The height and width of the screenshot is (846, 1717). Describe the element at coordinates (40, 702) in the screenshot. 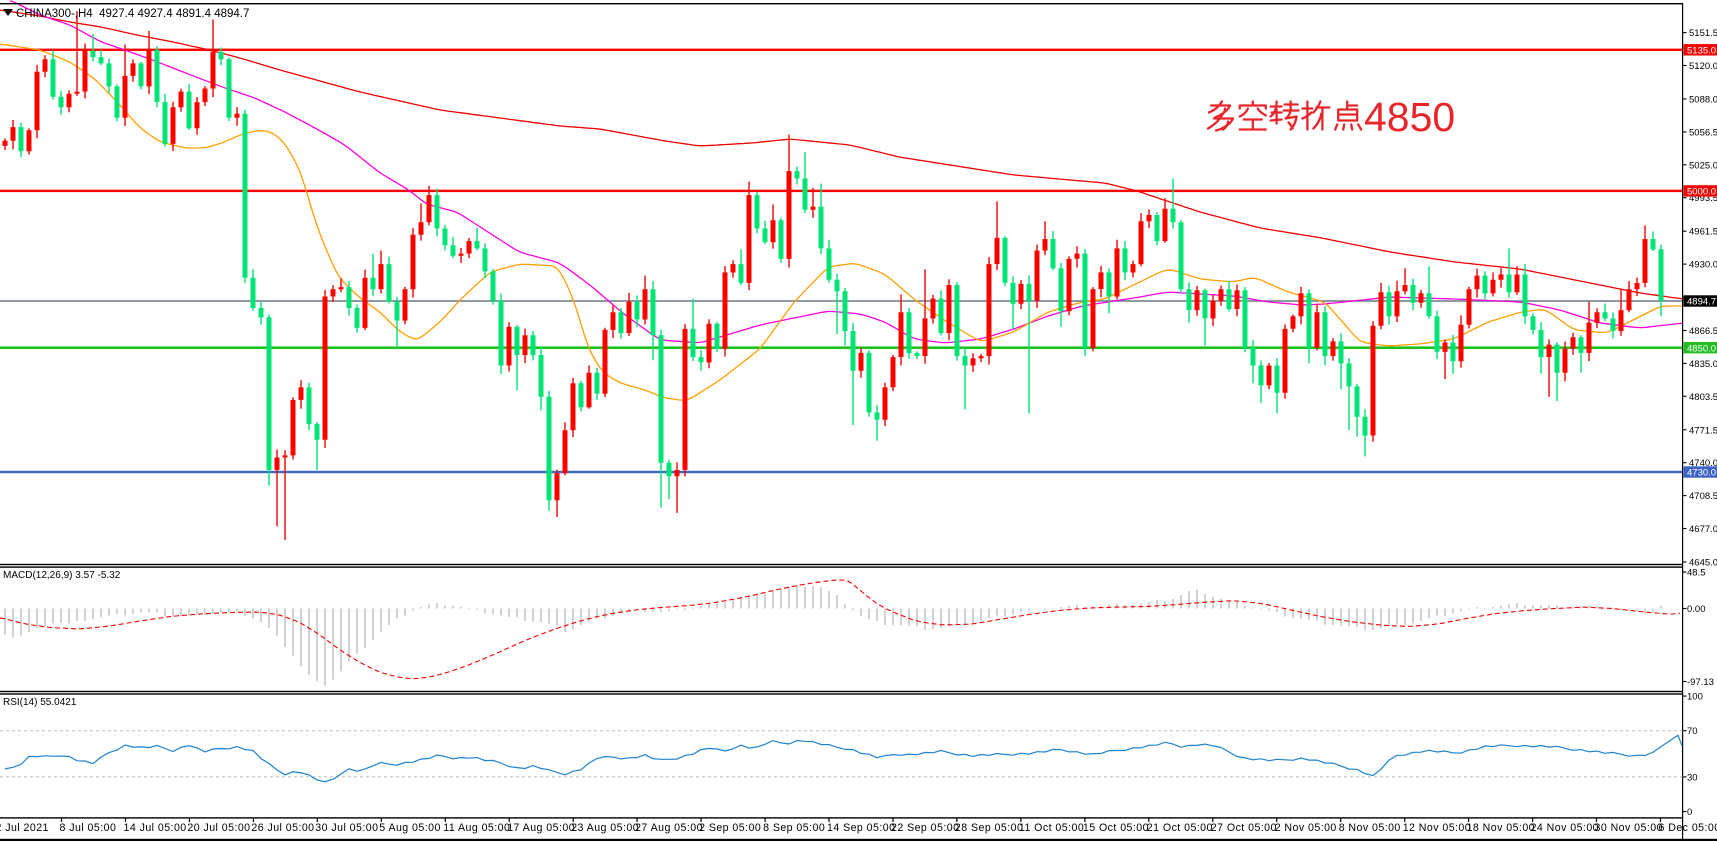

I see `svg-text: RSI(14) 55.0421` at that location.